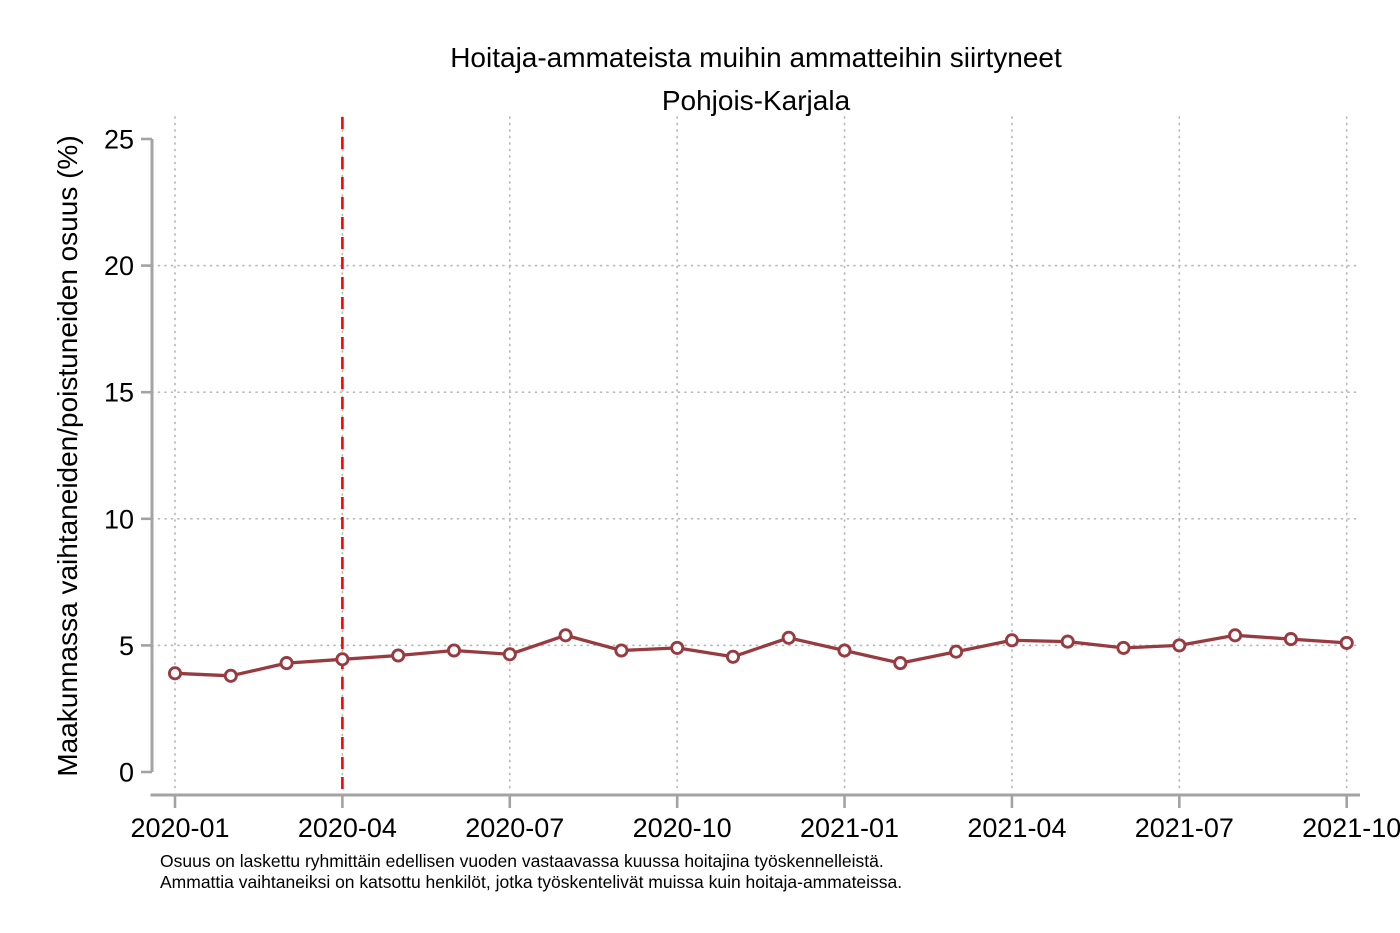 This screenshot has height=933, width=1400. What do you see at coordinates (126, 773) in the screenshot?
I see `y-tick-label: 0` at bounding box center [126, 773].